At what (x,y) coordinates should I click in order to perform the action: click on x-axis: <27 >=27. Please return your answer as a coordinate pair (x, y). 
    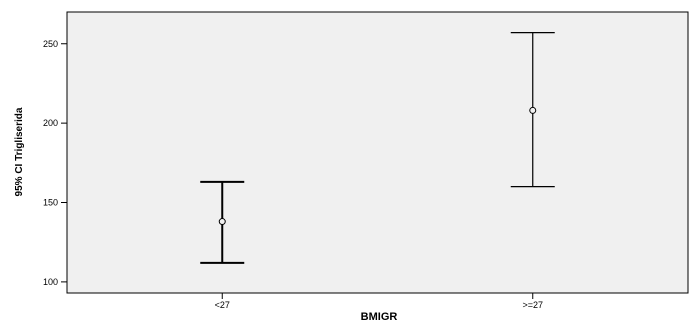
    Looking at the image, I should click on (379, 301).